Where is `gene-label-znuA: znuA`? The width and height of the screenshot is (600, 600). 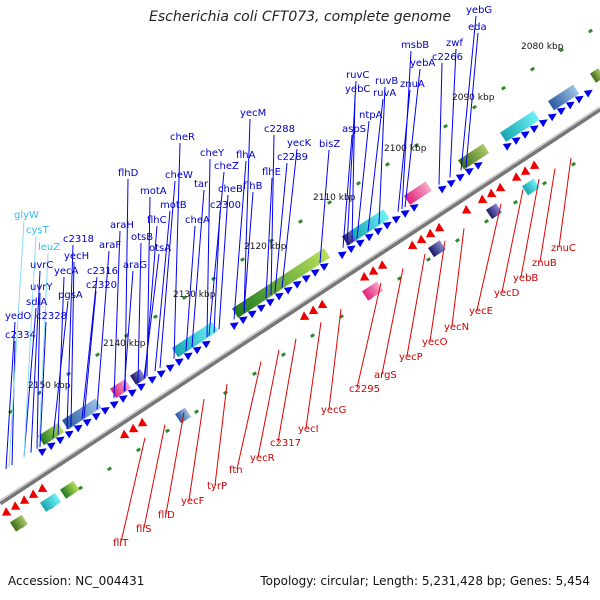 gene-label-znuA: znuA is located at coordinates (412, 84).